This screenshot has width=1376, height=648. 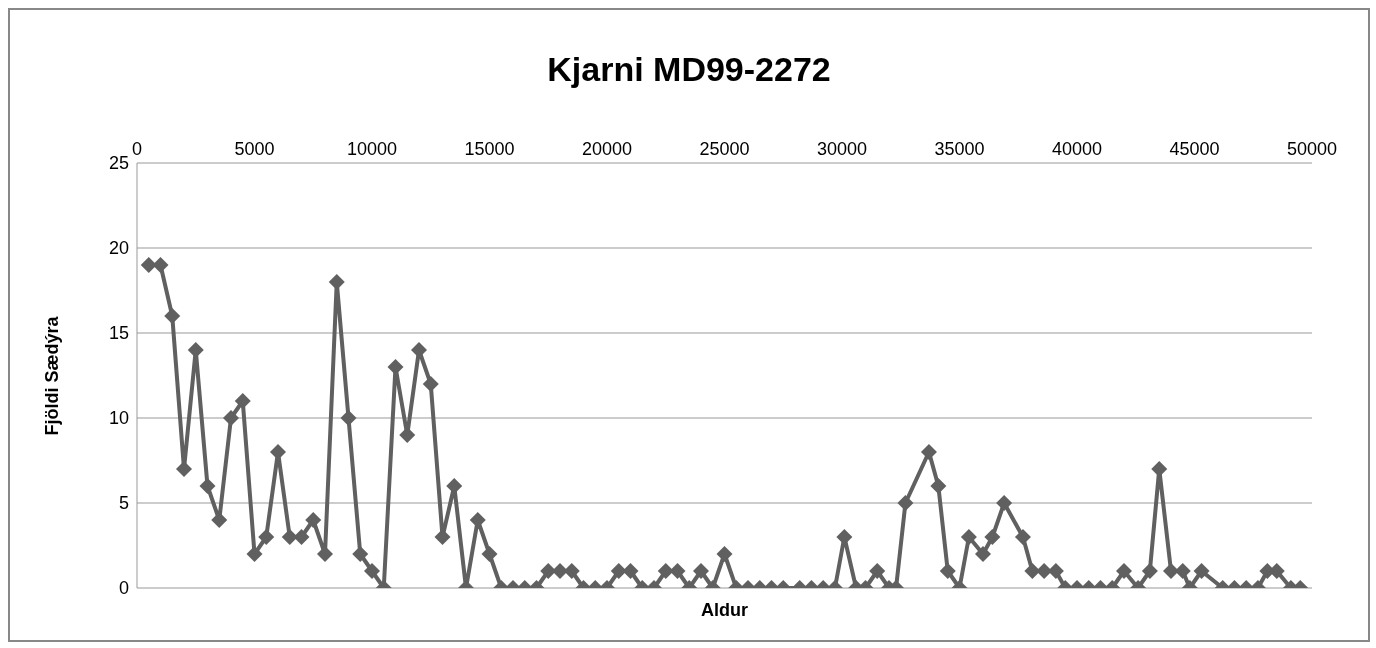 I want to click on chart-title: Kjarni MD99-2272, so click(x=689, y=69).